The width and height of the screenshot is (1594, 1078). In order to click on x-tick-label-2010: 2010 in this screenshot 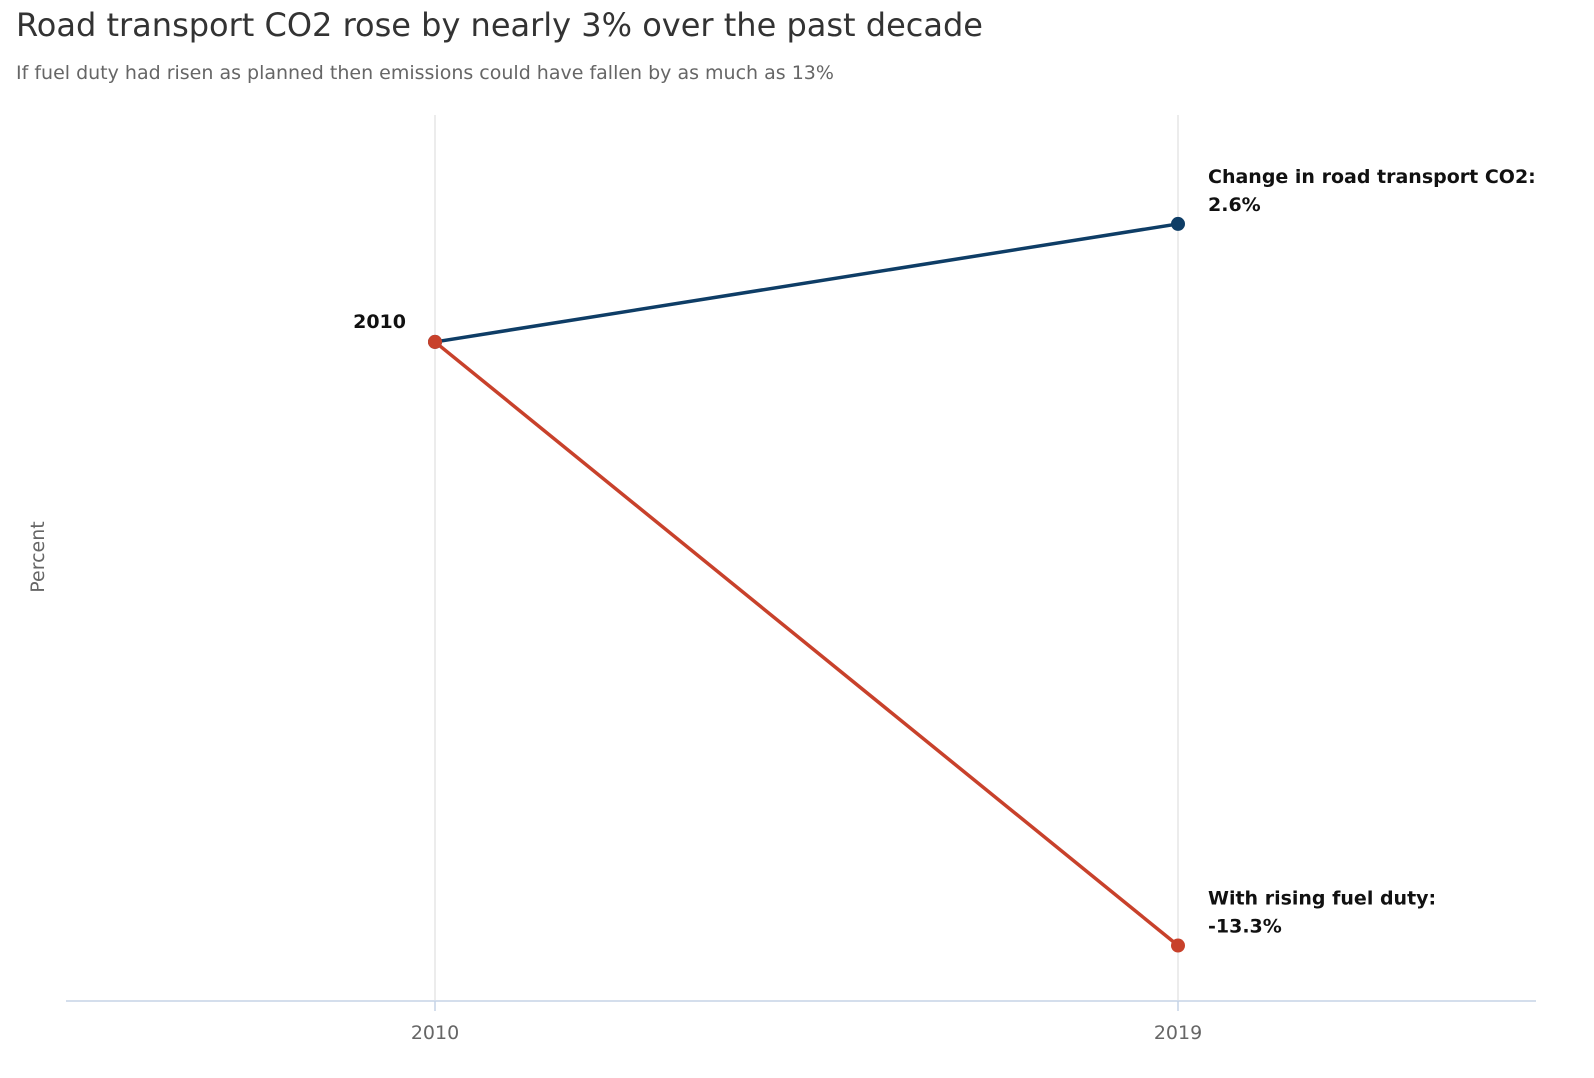, I will do `click(435, 1033)`.